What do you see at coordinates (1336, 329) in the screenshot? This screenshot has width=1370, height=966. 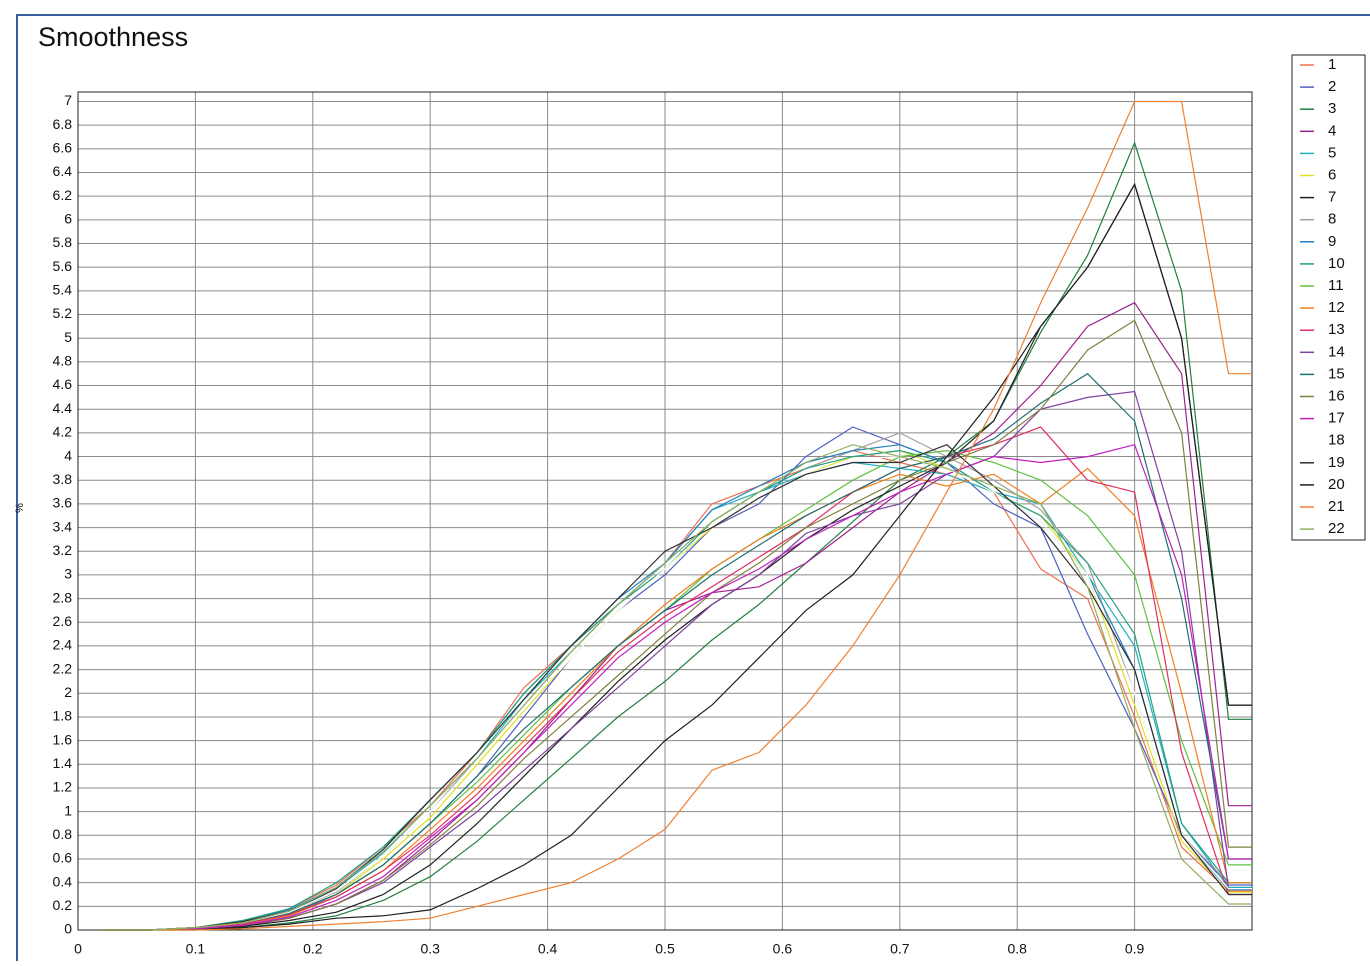 I see `legend-label: 13` at bounding box center [1336, 329].